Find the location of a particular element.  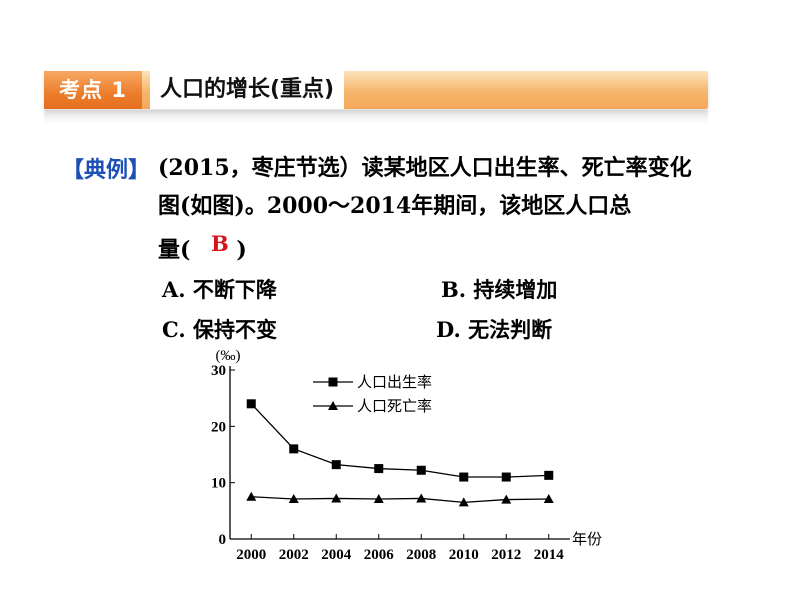

answer-suffix: ) is located at coordinates (241, 250).